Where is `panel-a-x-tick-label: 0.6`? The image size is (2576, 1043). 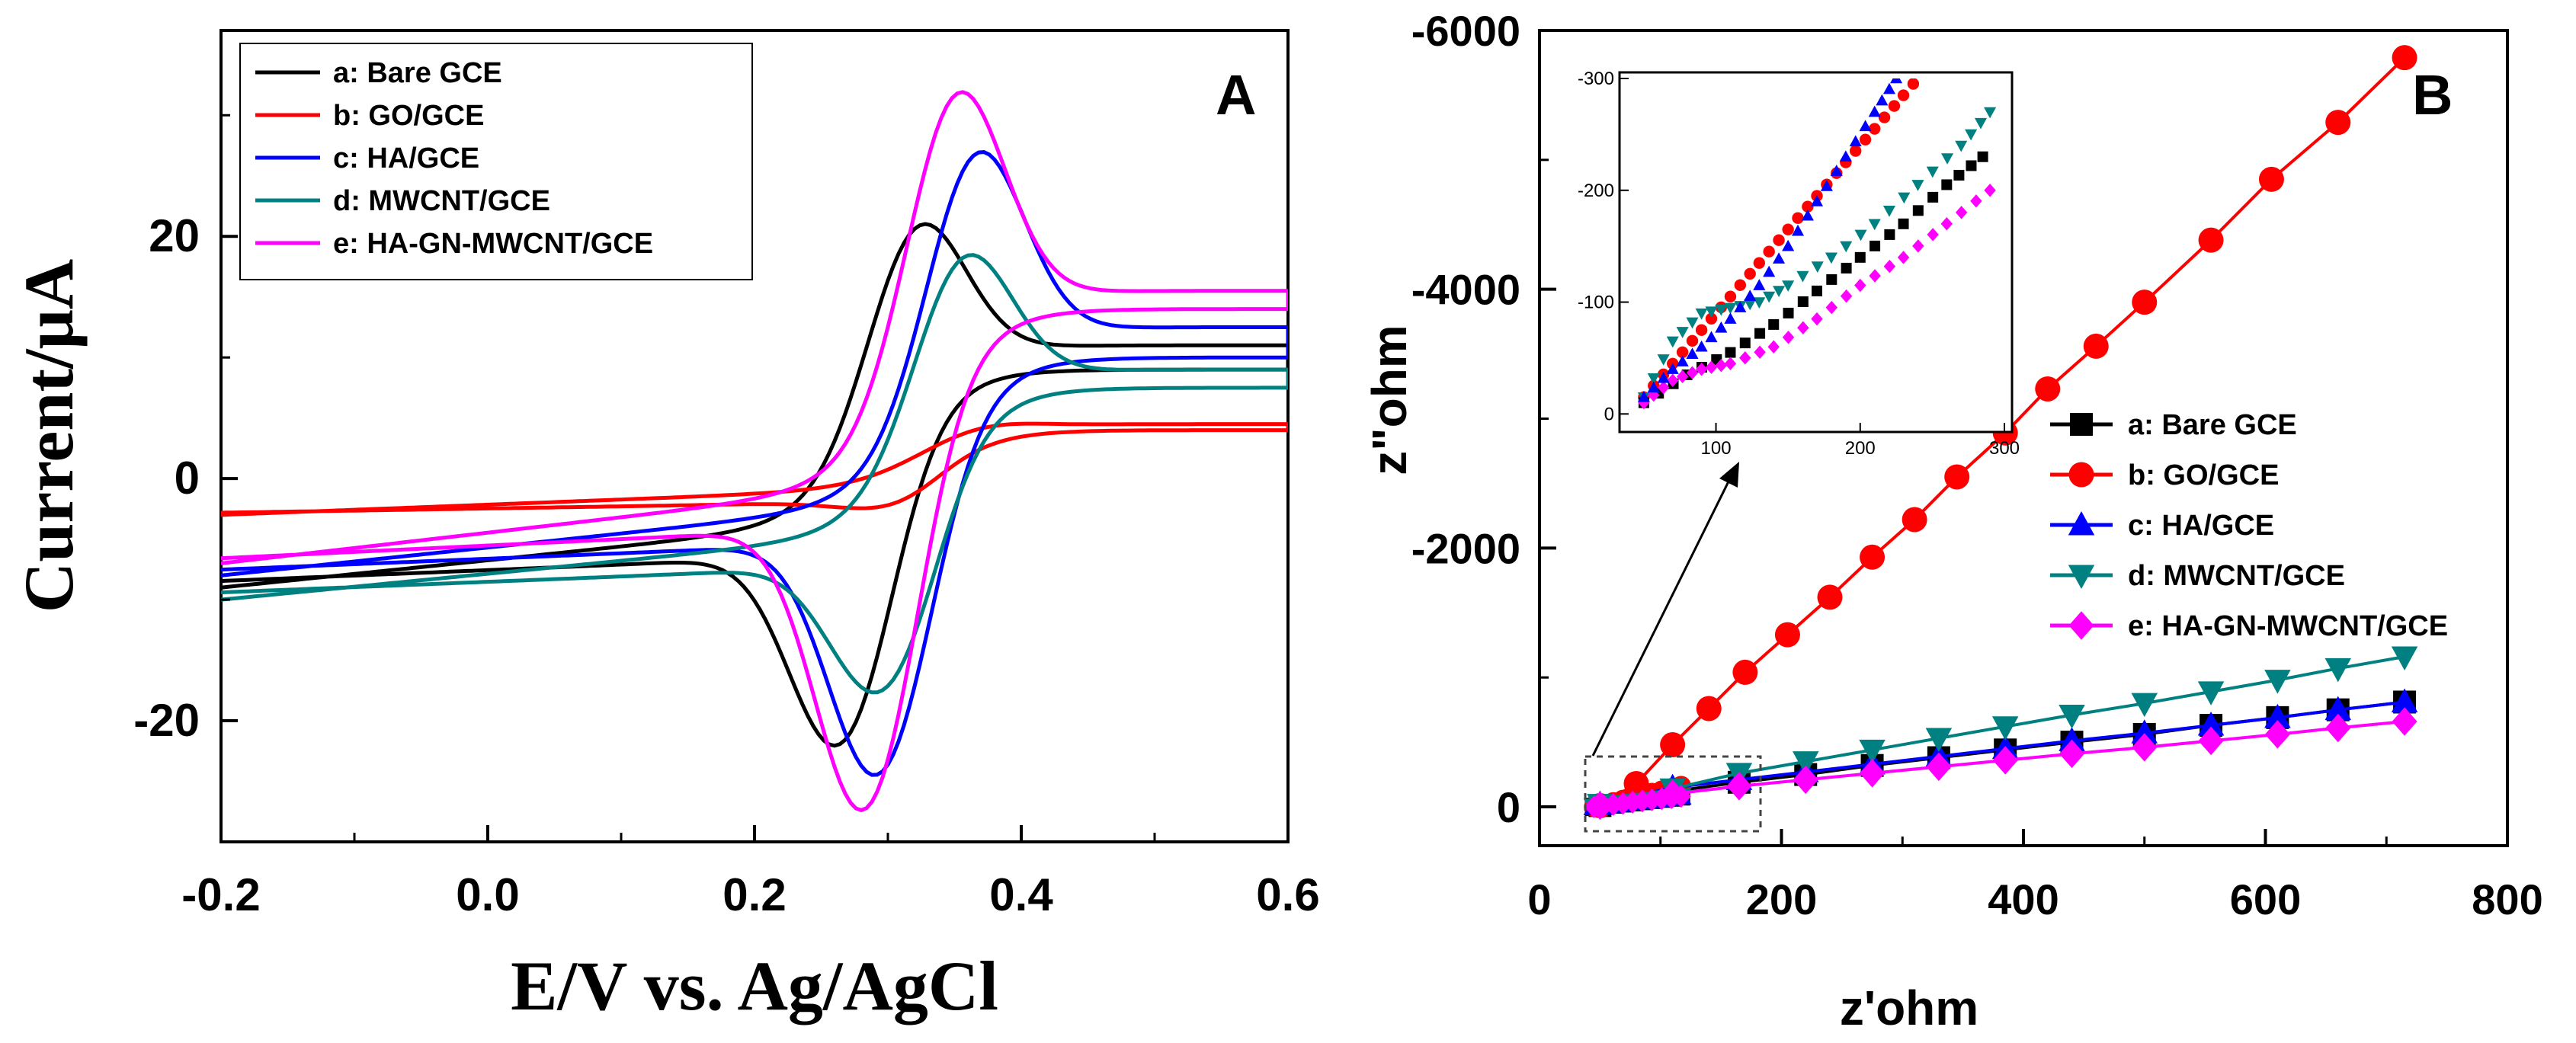 panel-a-x-tick-label: 0.6 is located at coordinates (1287, 894).